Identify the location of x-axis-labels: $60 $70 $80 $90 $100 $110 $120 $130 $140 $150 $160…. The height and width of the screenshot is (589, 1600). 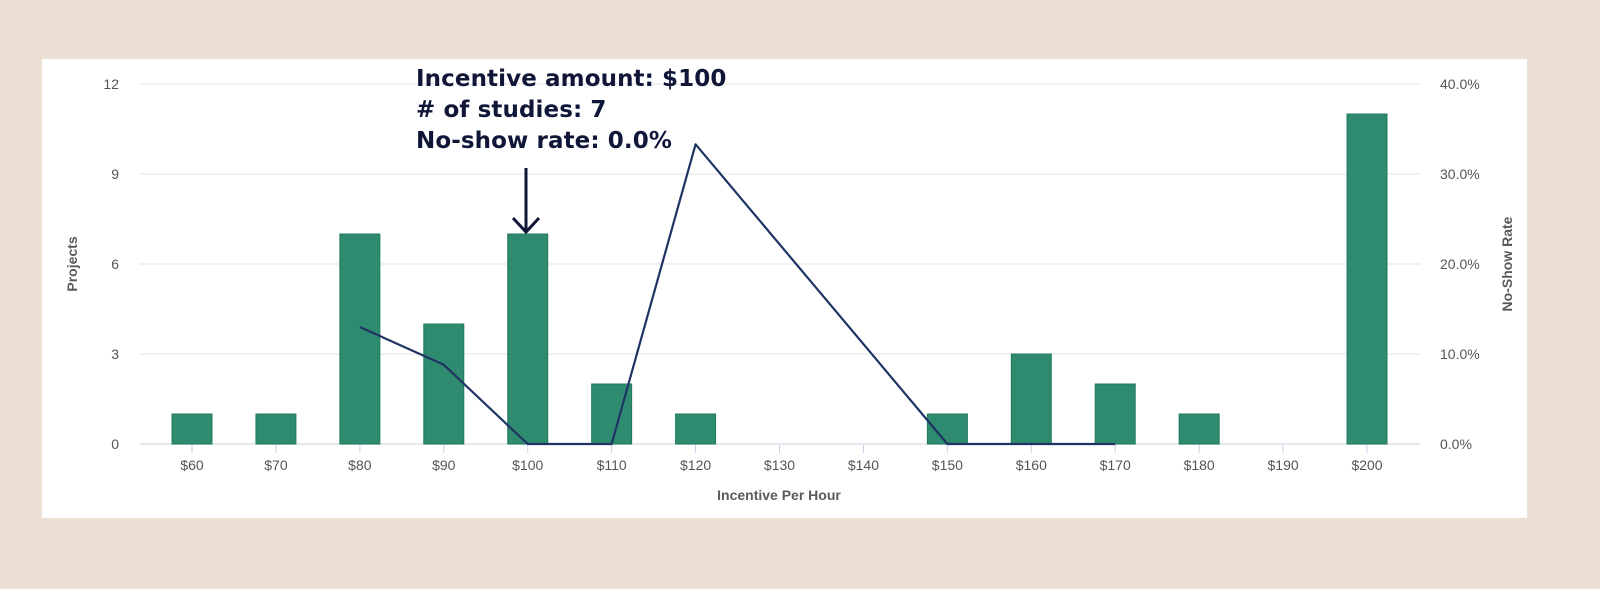
(781, 465).